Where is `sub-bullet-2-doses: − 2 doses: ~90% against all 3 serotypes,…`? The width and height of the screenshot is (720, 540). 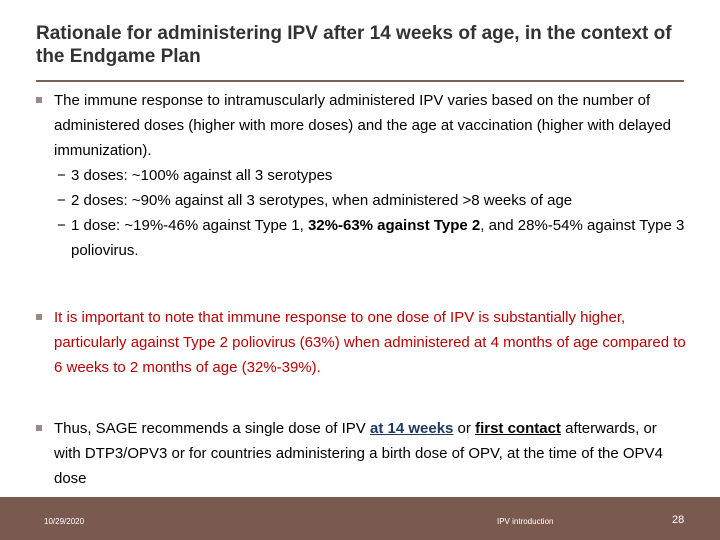
sub-bullet-2-doses: − 2 doses: ~90% against all 3 serotypes,… is located at coordinates (370, 200).